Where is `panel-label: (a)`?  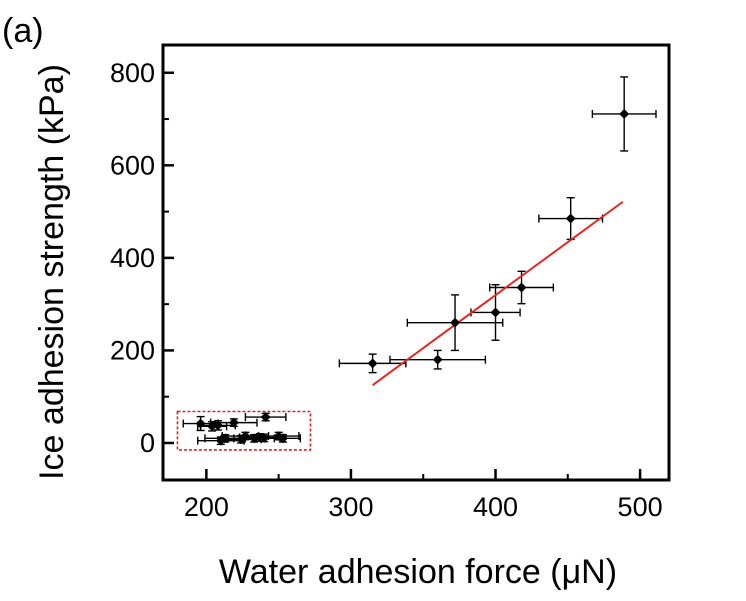 panel-label: (a) is located at coordinates (23, 31).